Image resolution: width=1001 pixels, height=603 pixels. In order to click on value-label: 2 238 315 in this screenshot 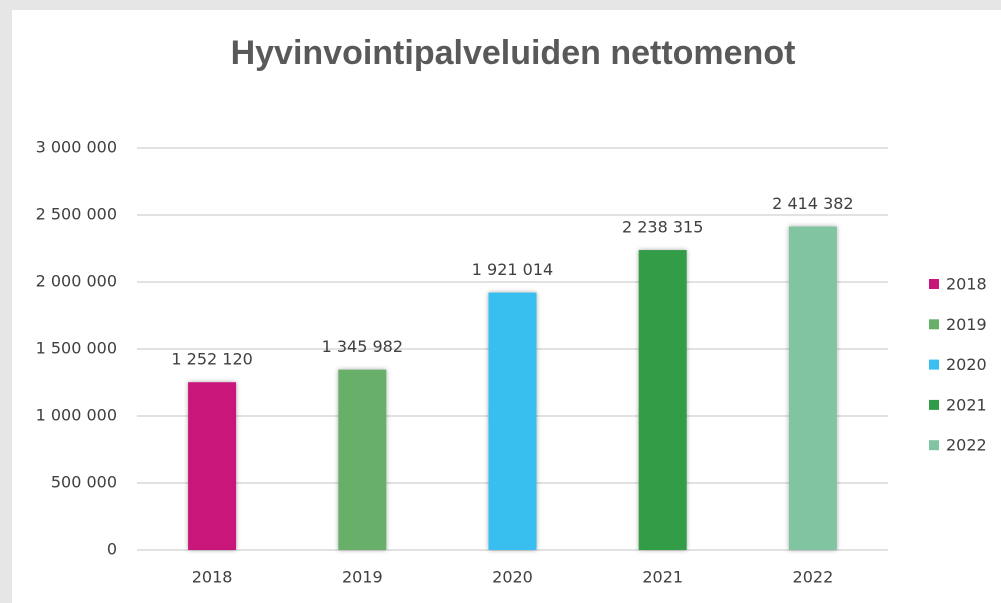, I will do `click(662, 227)`.